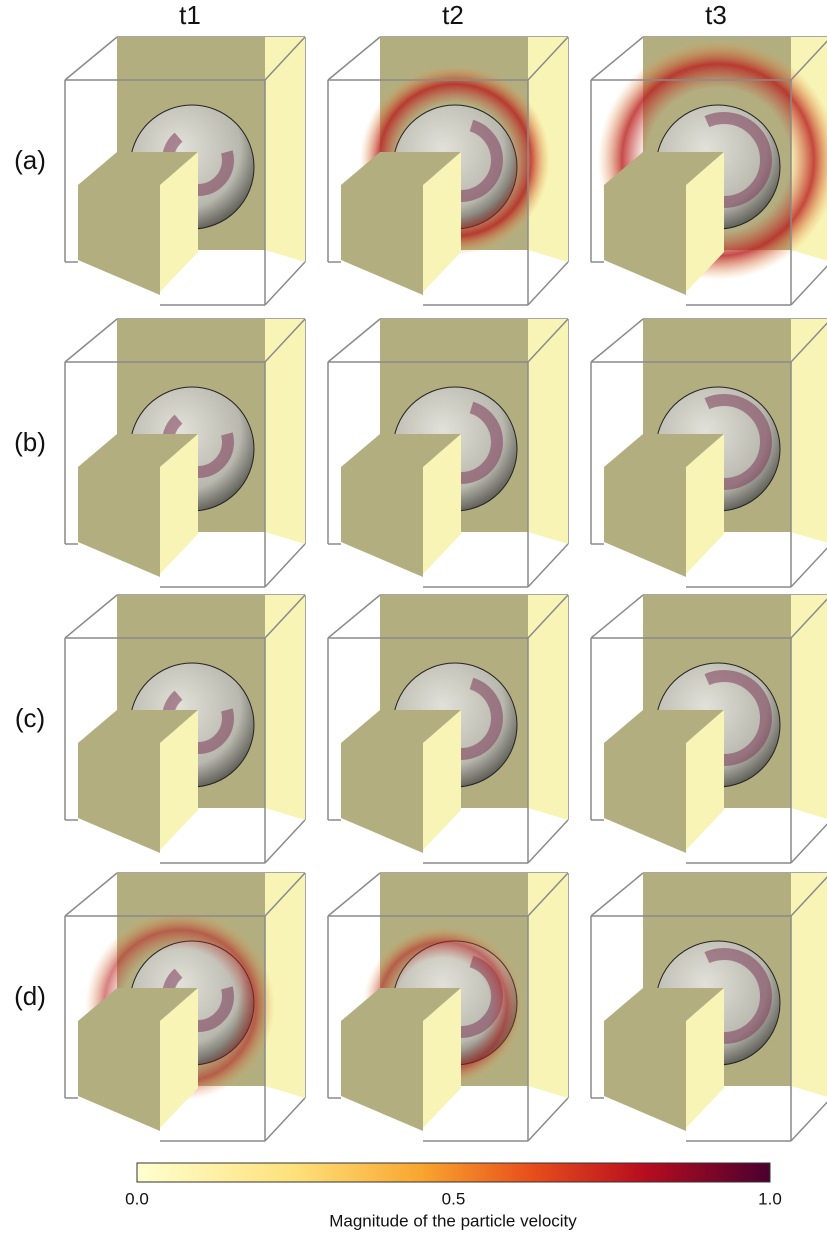 This screenshot has height=1234, width=827. Describe the element at coordinates (716, 15) in the screenshot. I see `column-label: t3` at that location.